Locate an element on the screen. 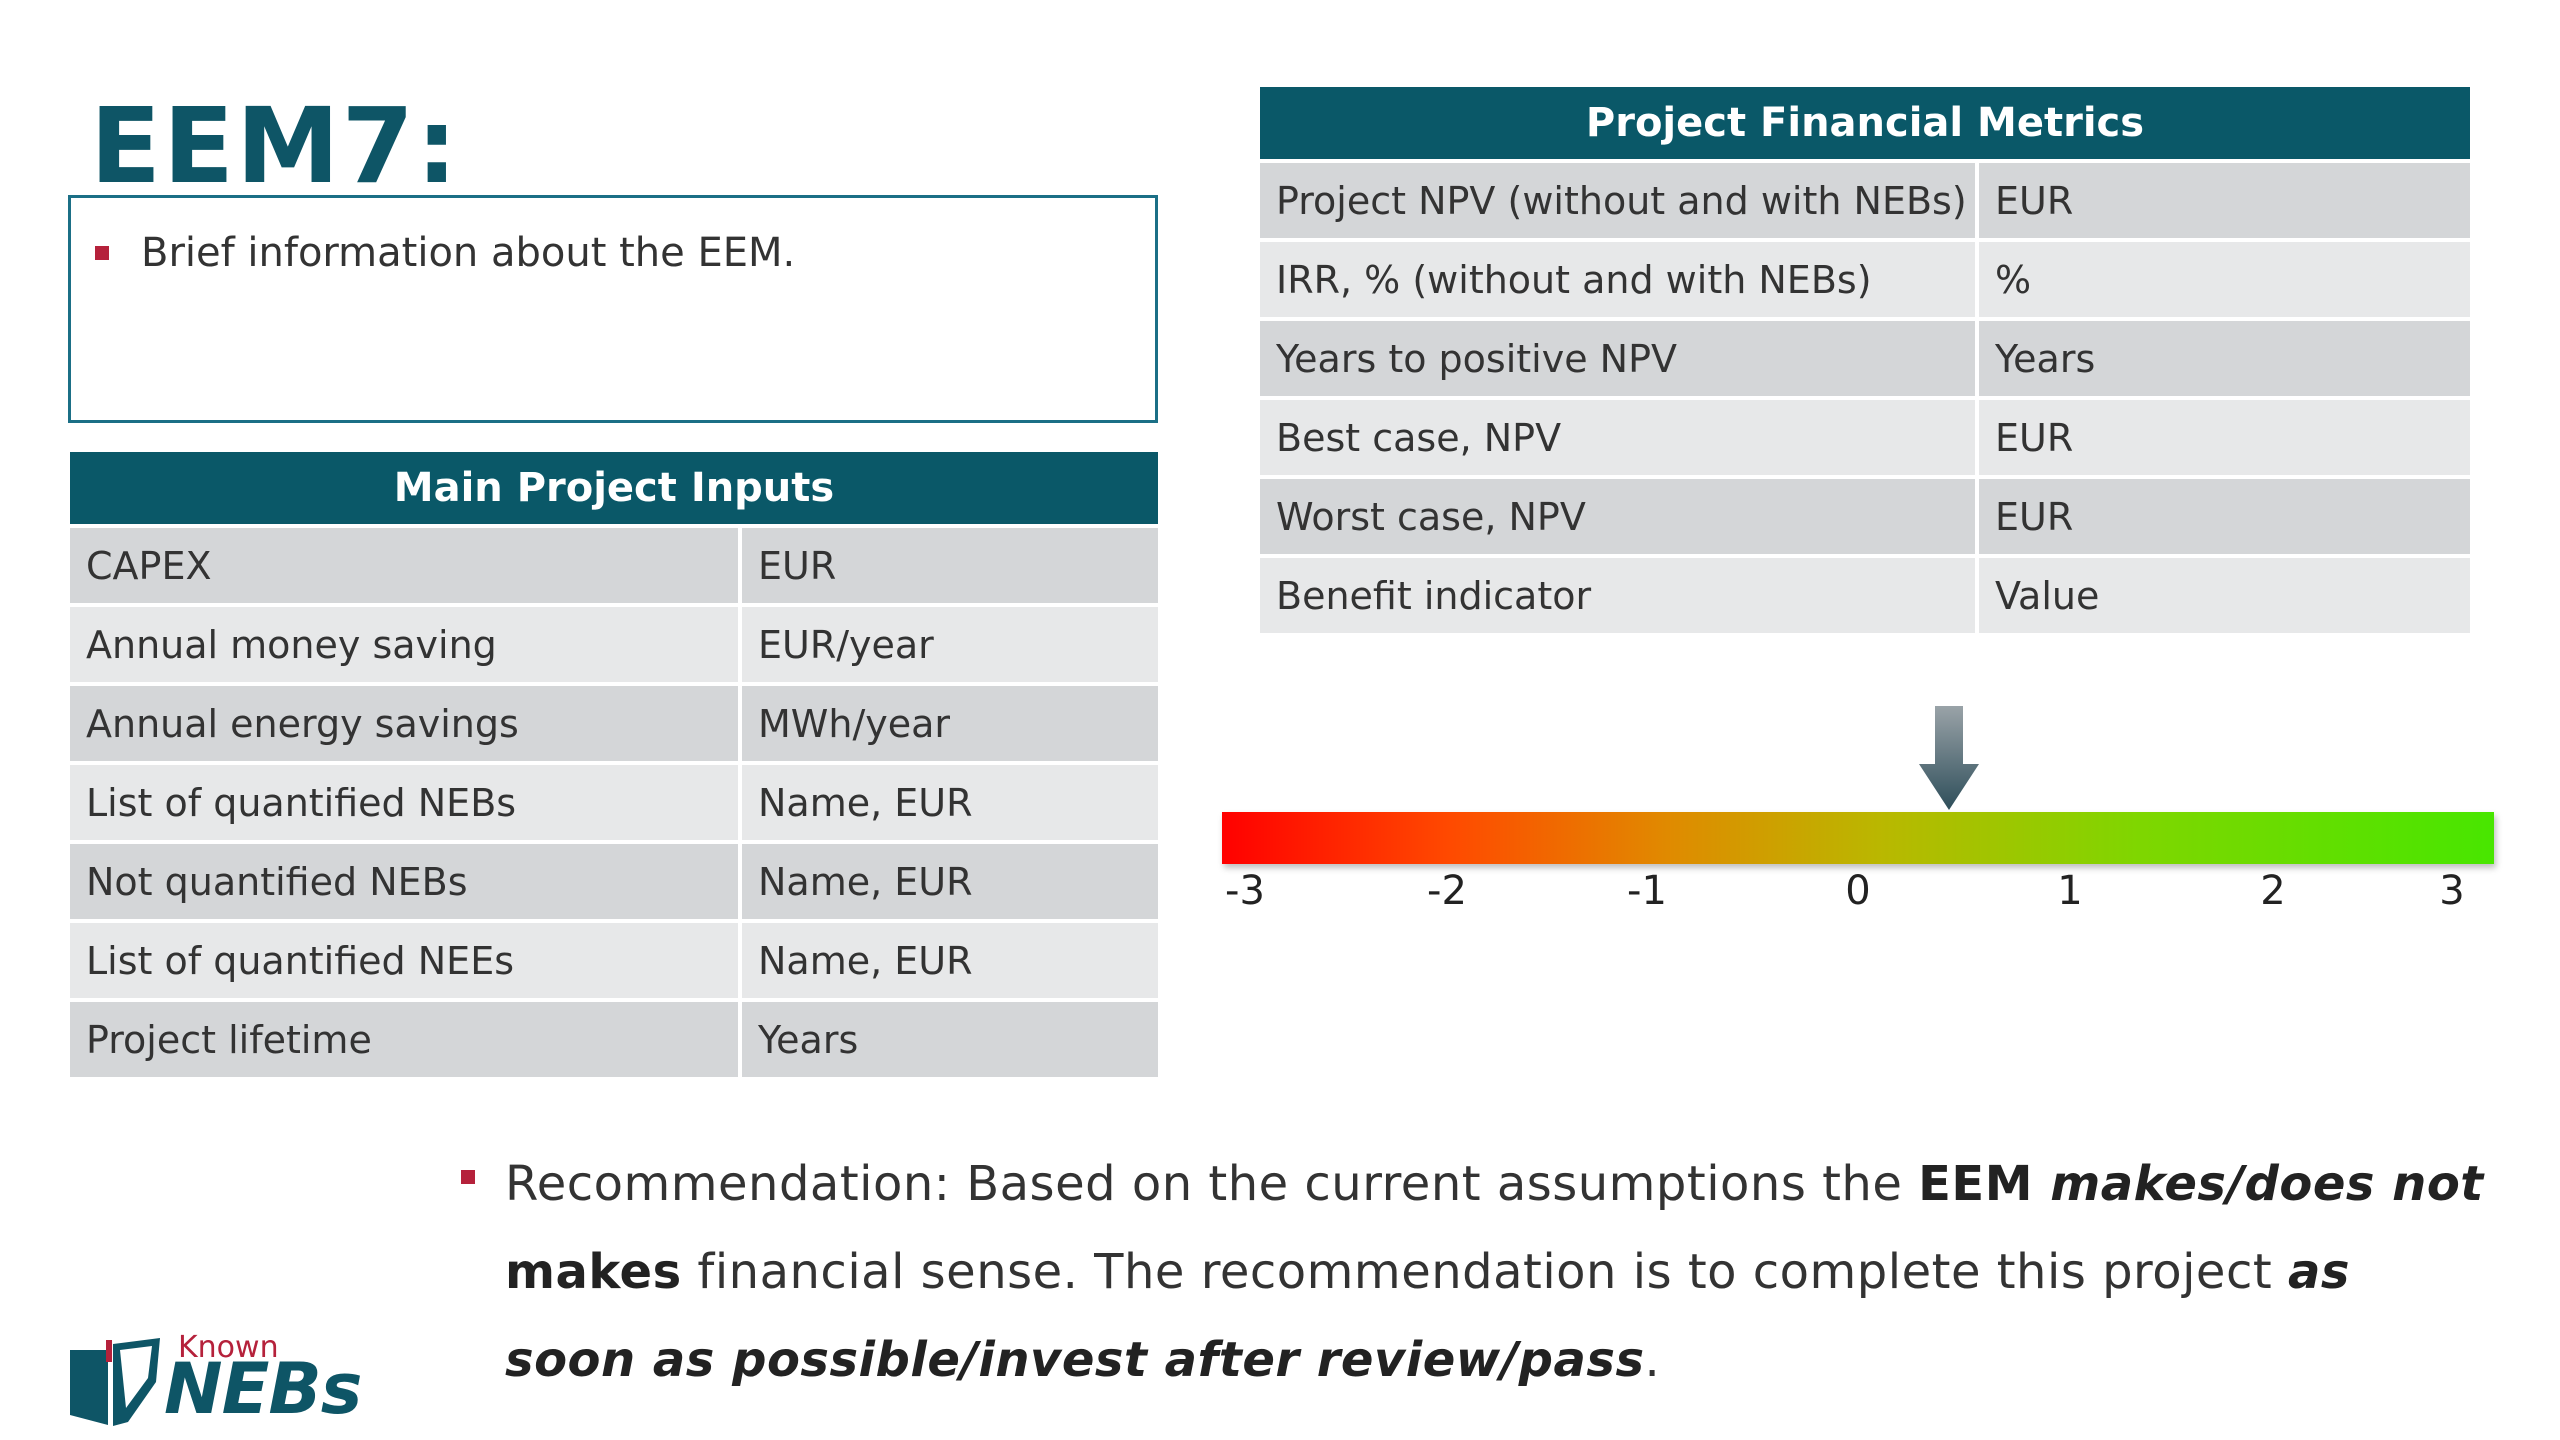 This screenshot has width=2560, height=1440. row-label: Best case, NPV is located at coordinates (1617, 437).